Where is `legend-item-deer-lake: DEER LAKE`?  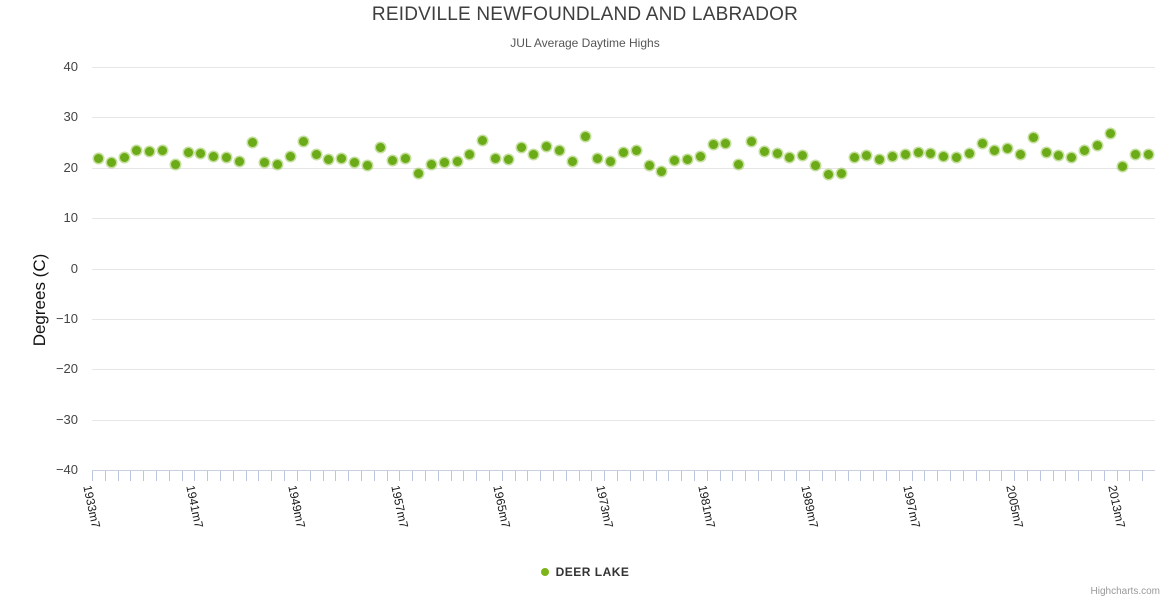
legend-item-deer-lake: DEER LAKE is located at coordinates (585, 571).